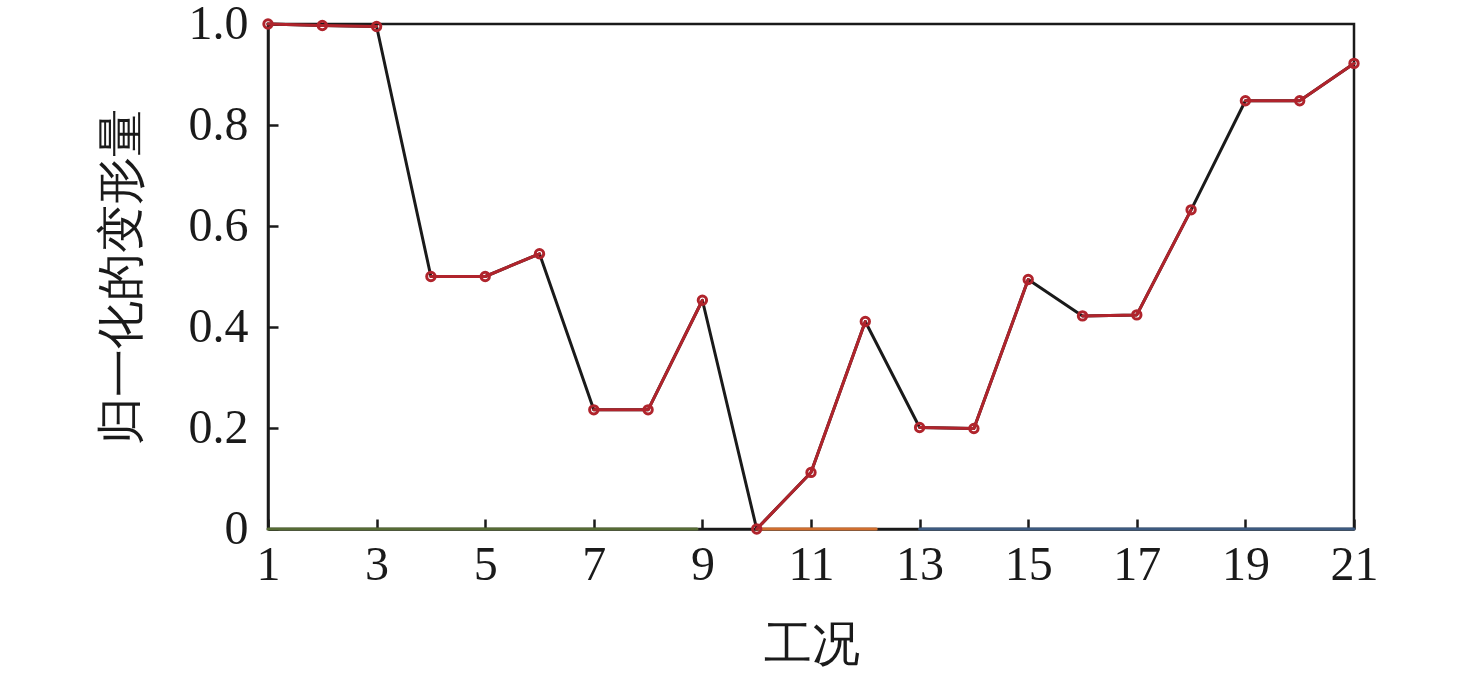  I want to click on y-tick-label: 0.8, so click(218, 123).